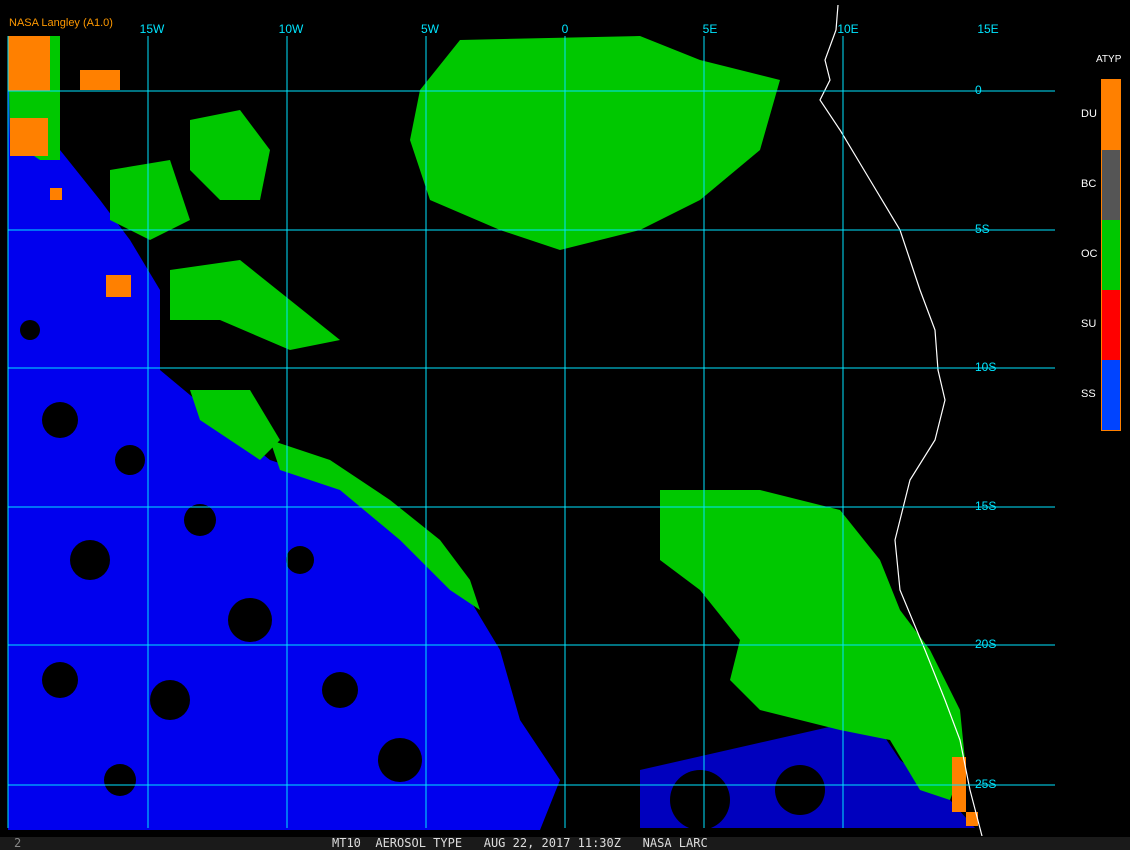 This screenshot has width=1130, height=850. Describe the element at coordinates (986, 506) in the screenshot. I see `lat-label: 15S` at that location.